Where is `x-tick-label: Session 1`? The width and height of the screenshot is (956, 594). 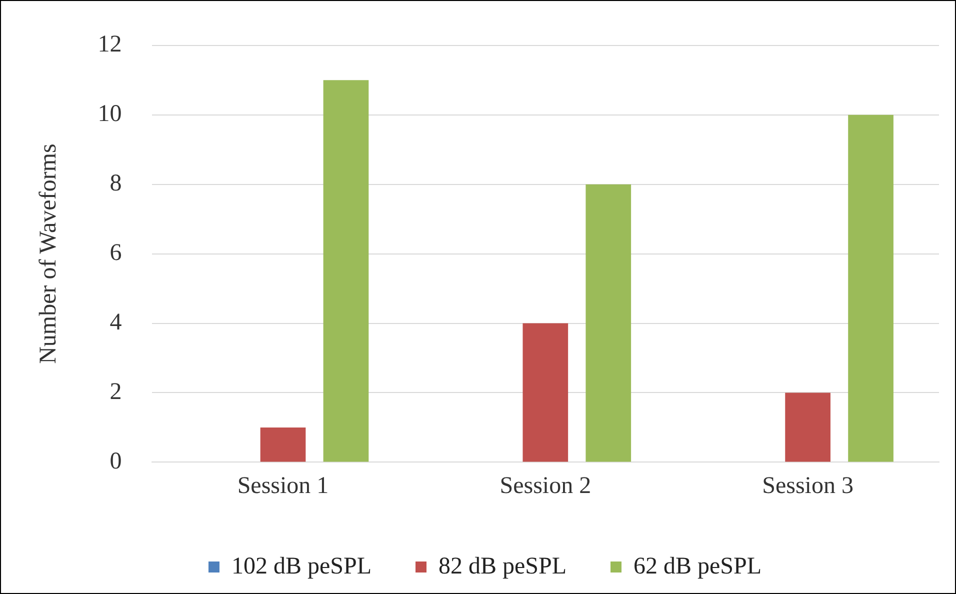
x-tick-label: Session 1 is located at coordinates (283, 485).